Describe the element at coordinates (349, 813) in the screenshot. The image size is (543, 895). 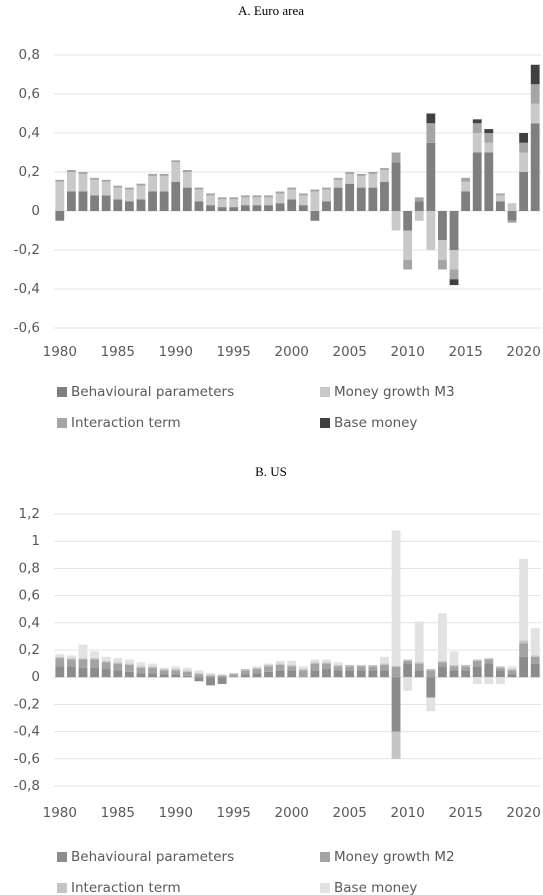
I see `x-tick-label: 2005` at that location.